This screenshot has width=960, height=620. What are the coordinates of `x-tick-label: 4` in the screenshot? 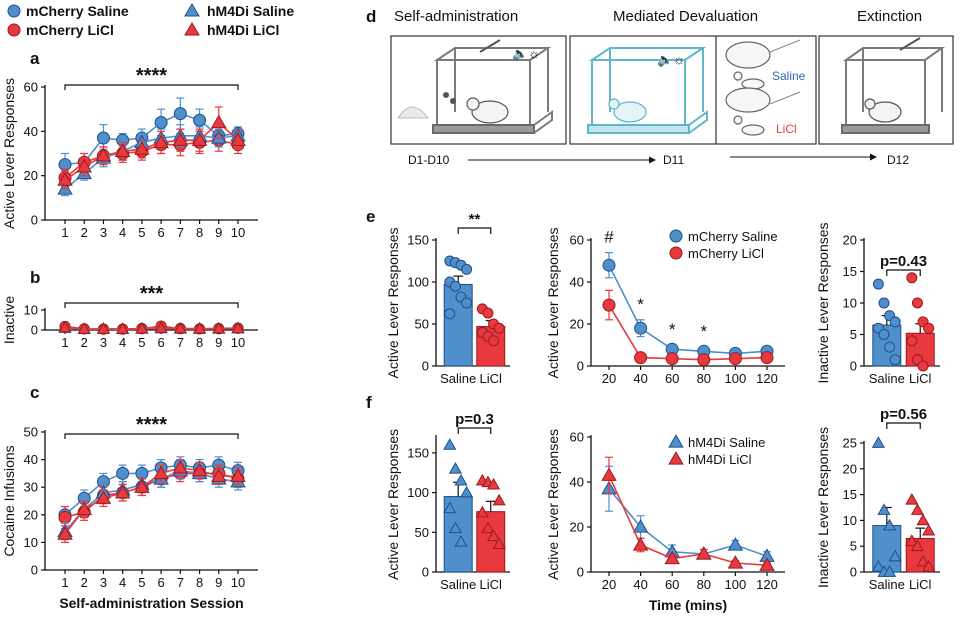 It's located at (122, 342).